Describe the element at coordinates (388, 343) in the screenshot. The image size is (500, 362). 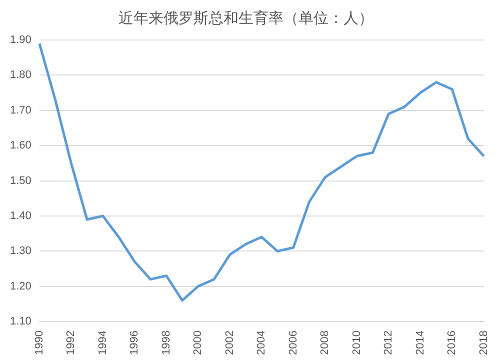
I see `x-tick-label: 2012` at that location.